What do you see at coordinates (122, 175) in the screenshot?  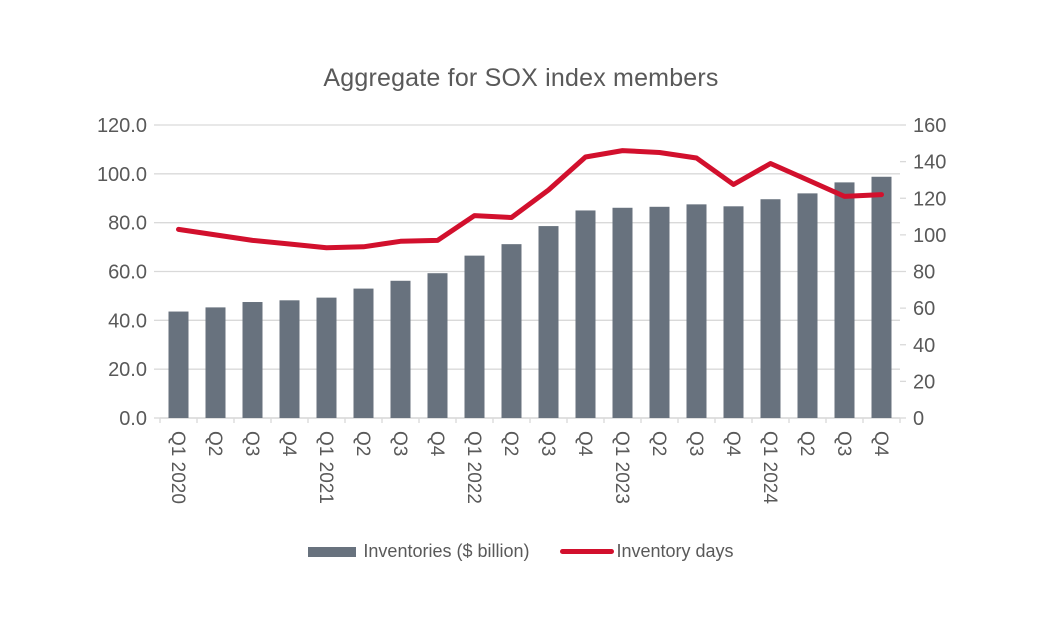 I see `left-axis-label: 100.0` at bounding box center [122, 175].